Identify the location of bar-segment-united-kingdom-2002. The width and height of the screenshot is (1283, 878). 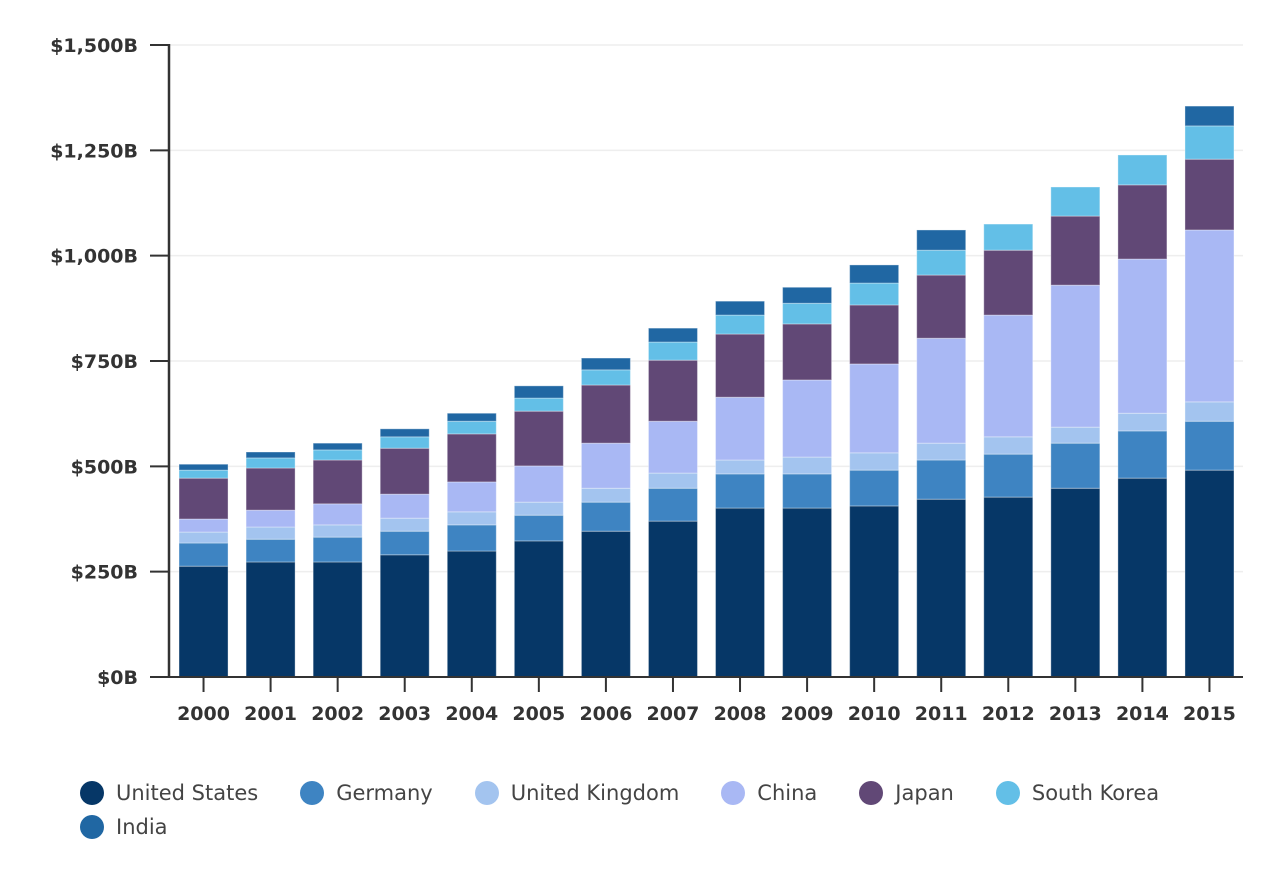
(337, 531).